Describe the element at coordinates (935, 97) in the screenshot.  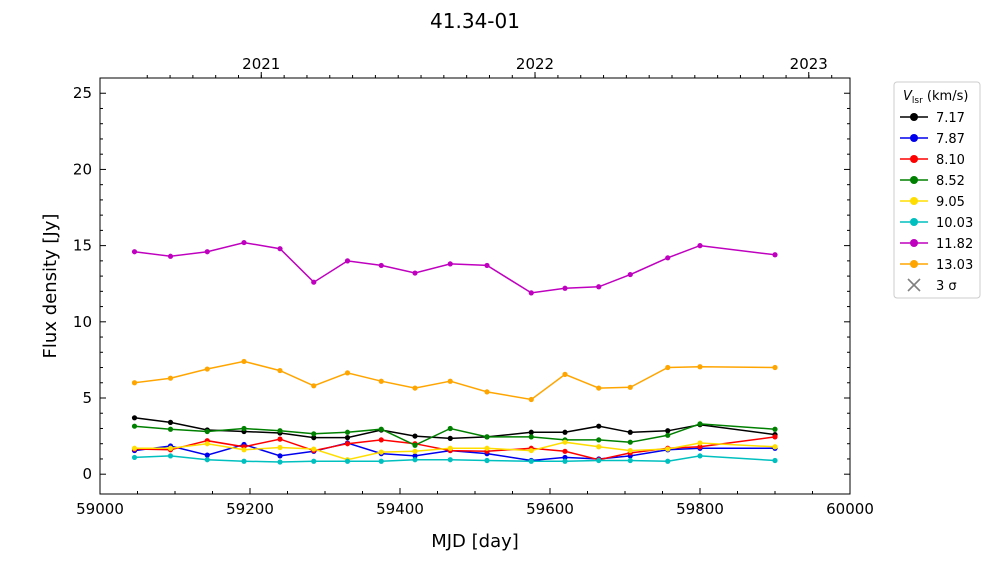
I see `legend-title: Vlsr (km/s)` at that location.